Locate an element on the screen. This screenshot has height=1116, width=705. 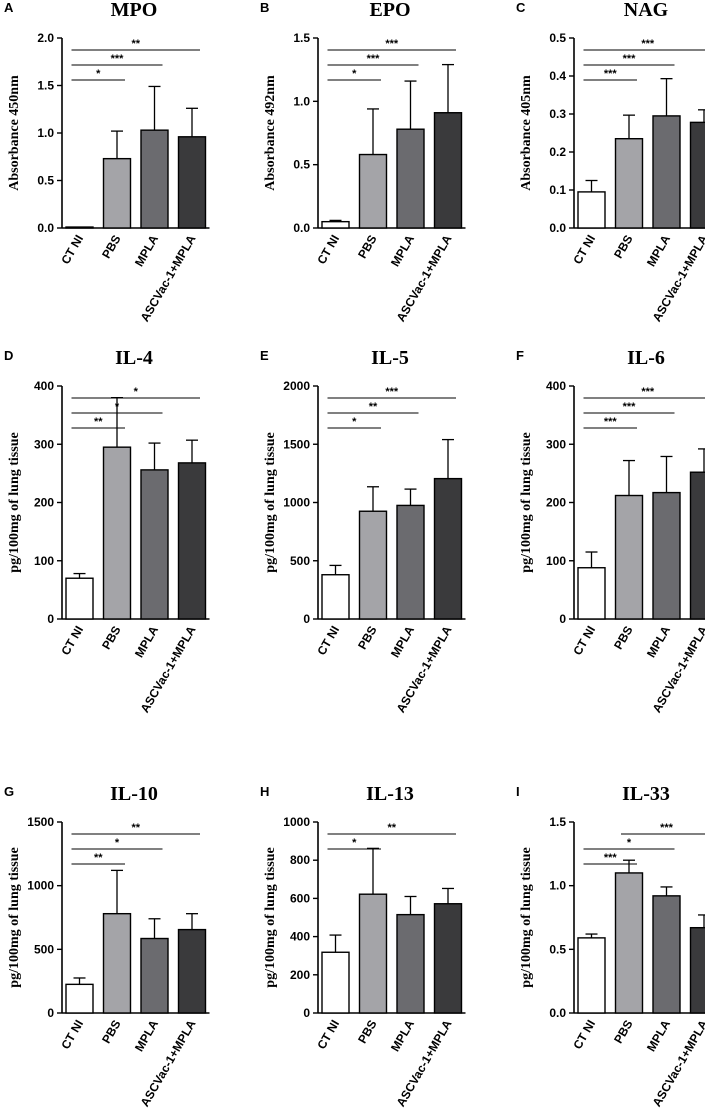
panel-letter: C is located at coordinates (521, 7).